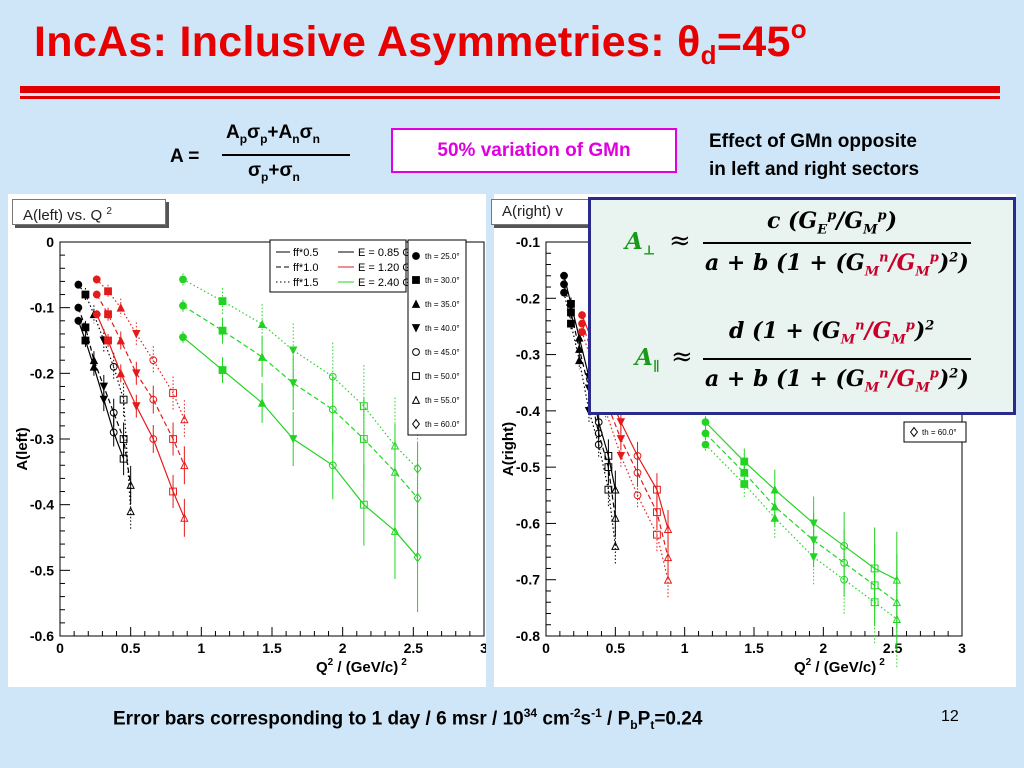 The width and height of the screenshot is (1024, 768). Describe the element at coordinates (140, 423) in the screenshot. I see `left-series-red-ff05` at that location.